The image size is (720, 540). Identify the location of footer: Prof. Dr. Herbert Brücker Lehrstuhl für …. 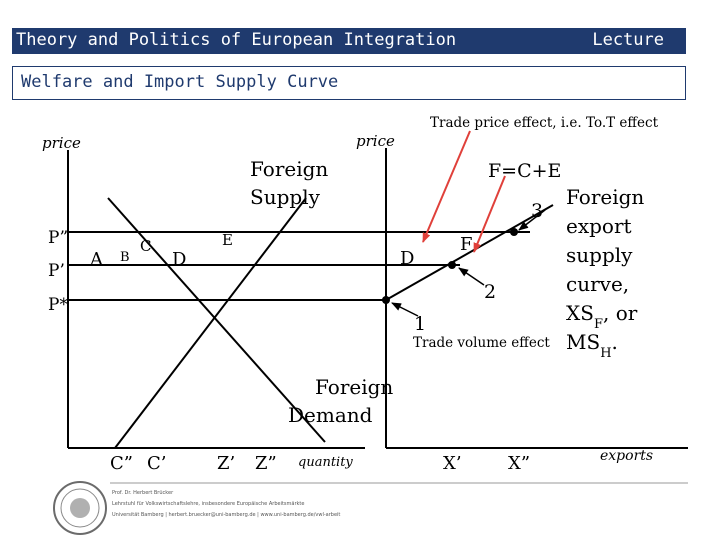
(226, 504).